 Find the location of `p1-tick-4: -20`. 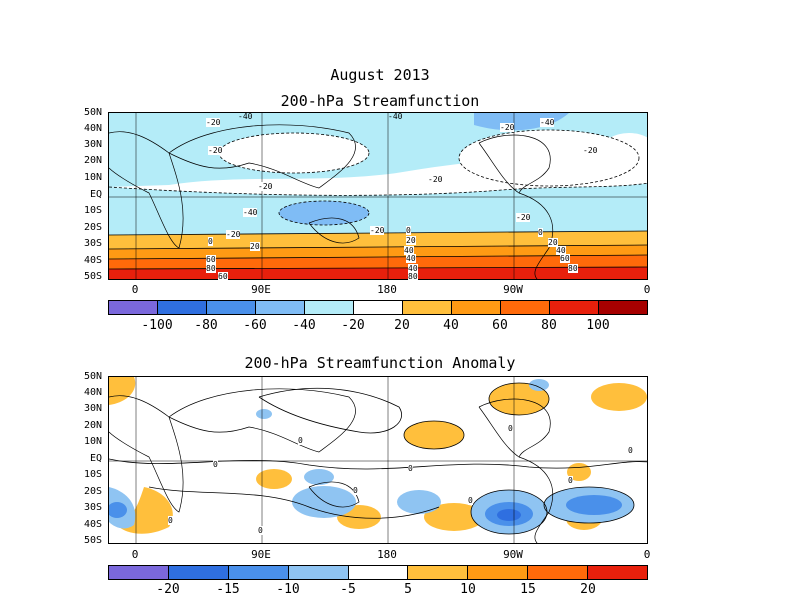

p1-tick-4: -20 is located at coordinates (353, 325).